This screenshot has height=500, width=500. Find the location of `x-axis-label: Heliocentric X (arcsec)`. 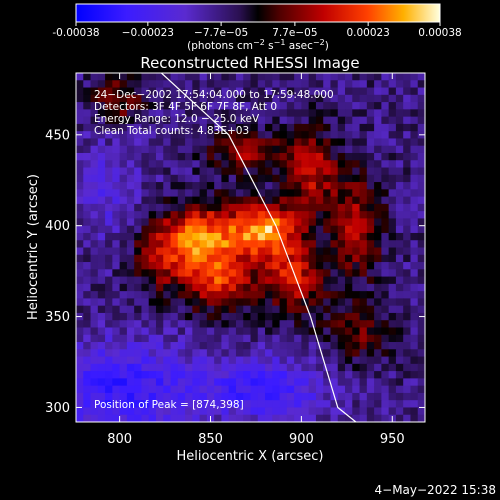

x-axis-label: Heliocentric X (arcsec) is located at coordinates (250, 456).